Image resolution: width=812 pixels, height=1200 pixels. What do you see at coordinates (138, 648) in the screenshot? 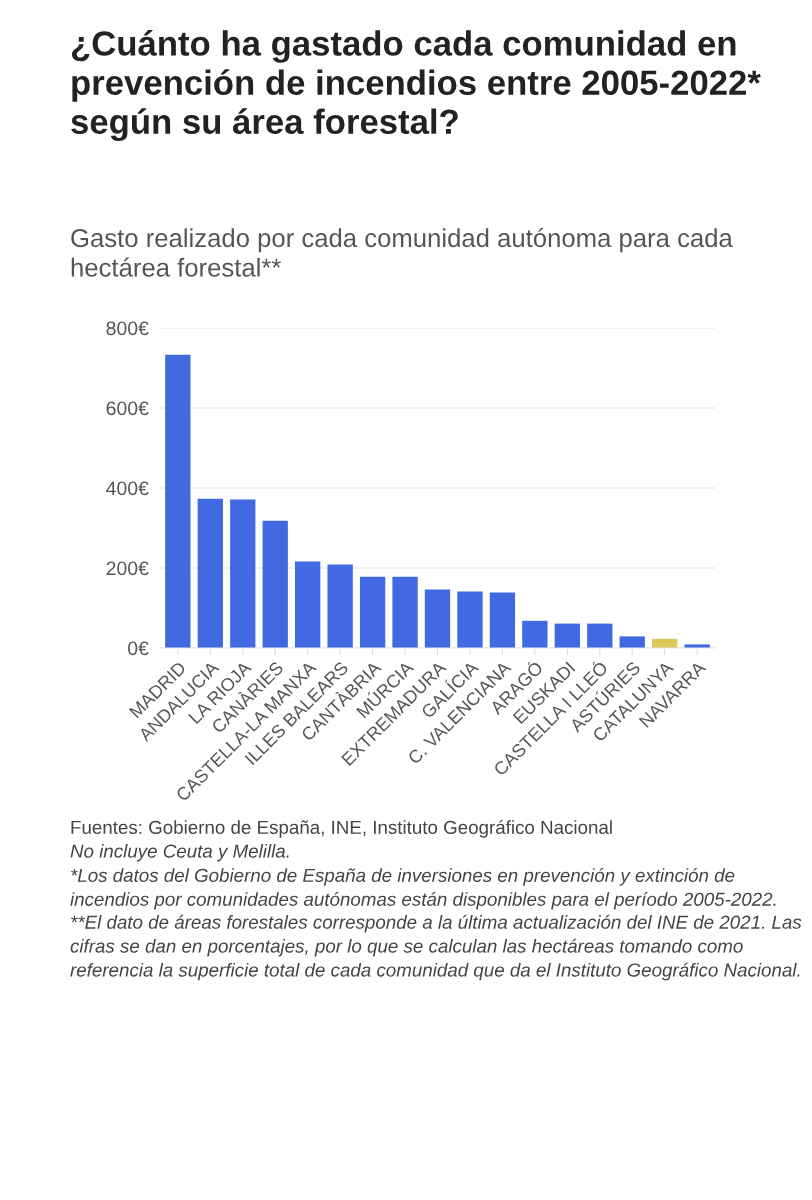
I see `y-tick-label: 0€` at bounding box center [138, 648].